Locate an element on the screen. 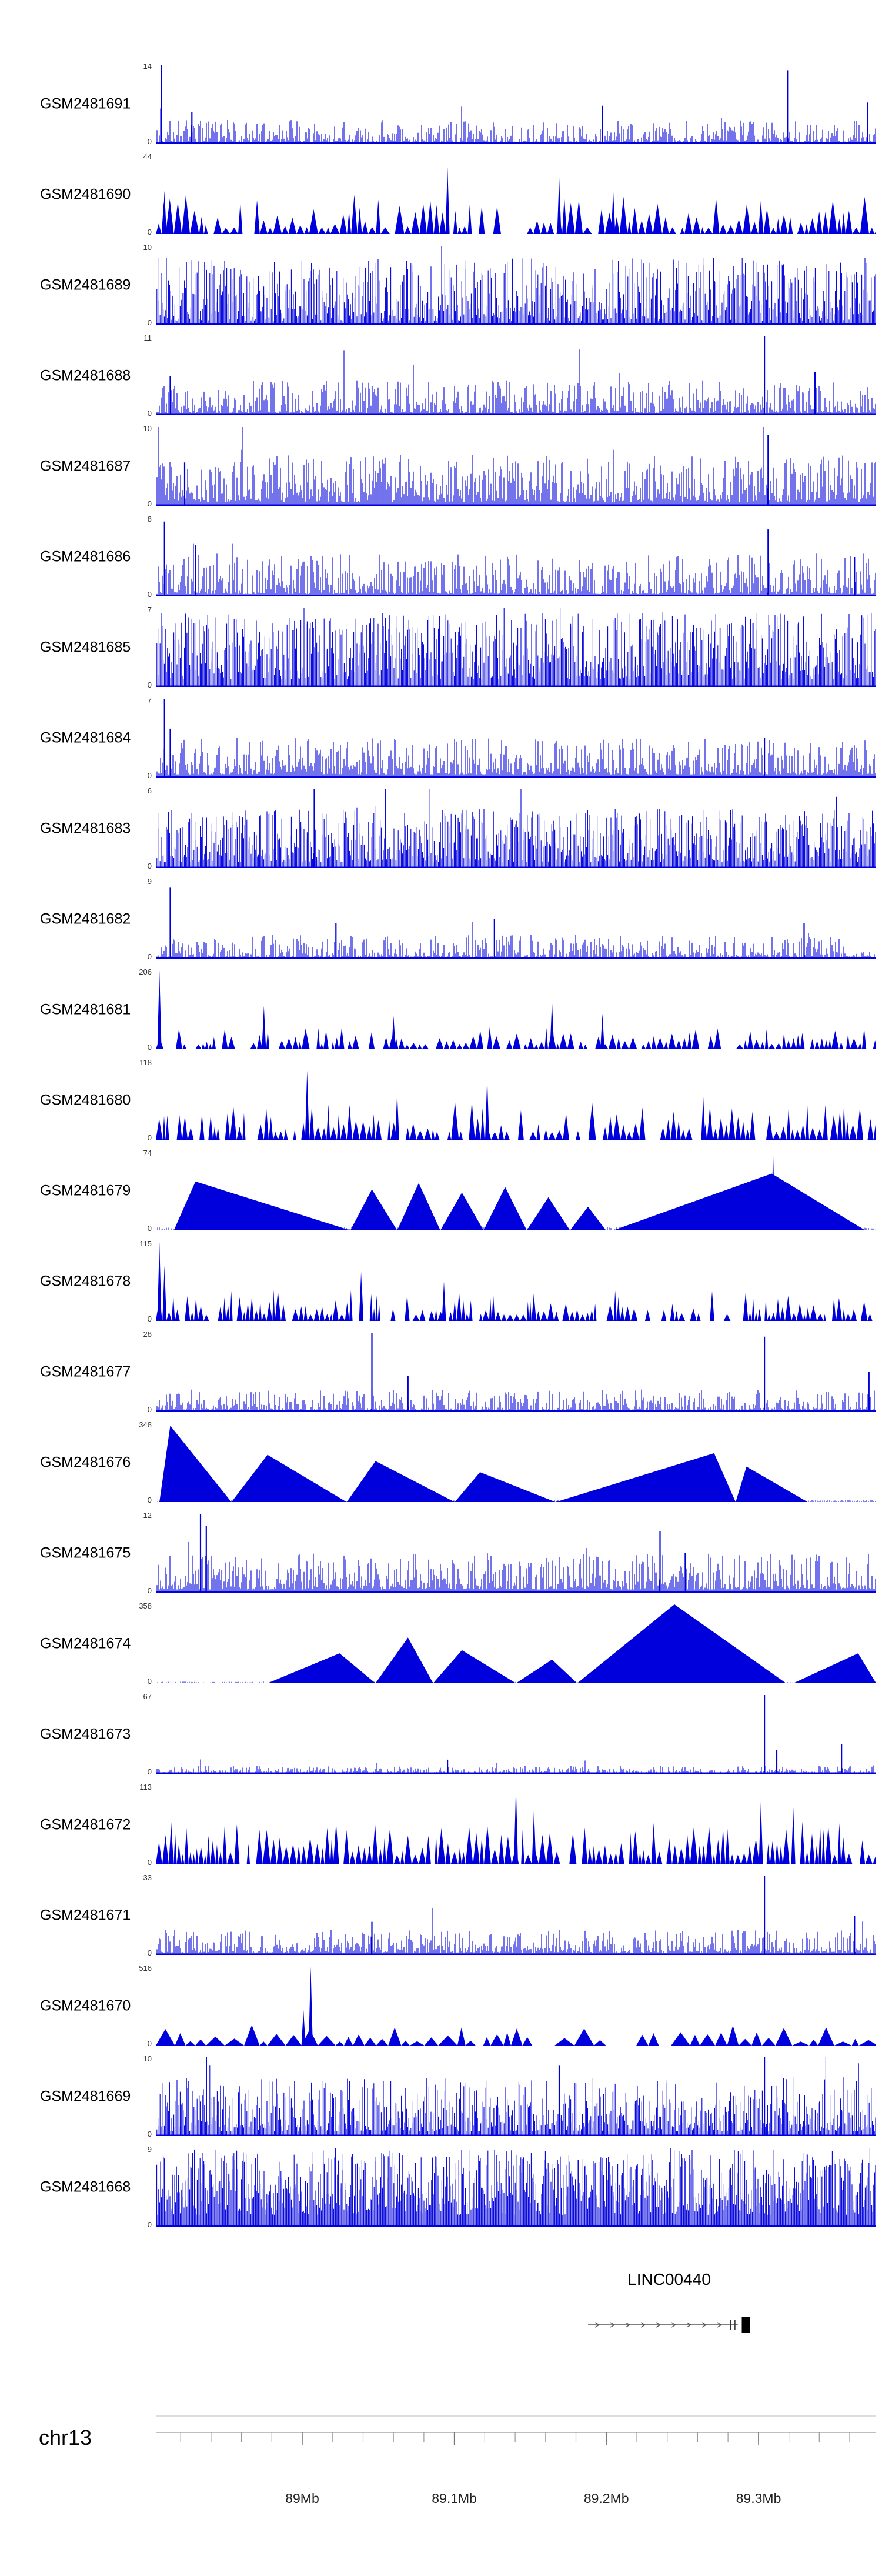 The height and width of the screenshot is (2576, 882). track-label: GSM2481676 is located at coordinates (85, 1462).